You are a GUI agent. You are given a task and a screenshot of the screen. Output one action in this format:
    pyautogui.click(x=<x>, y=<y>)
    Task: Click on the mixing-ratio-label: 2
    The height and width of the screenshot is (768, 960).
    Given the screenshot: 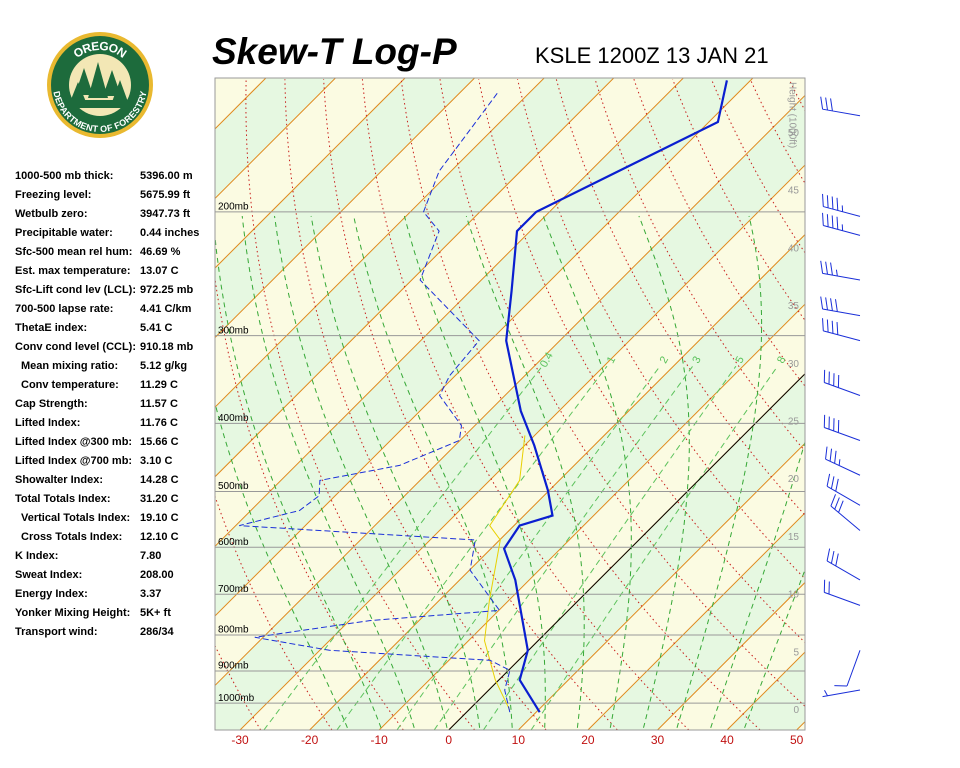 What is the action you would take?
    pyautogui.click(x=664, y=359)
    